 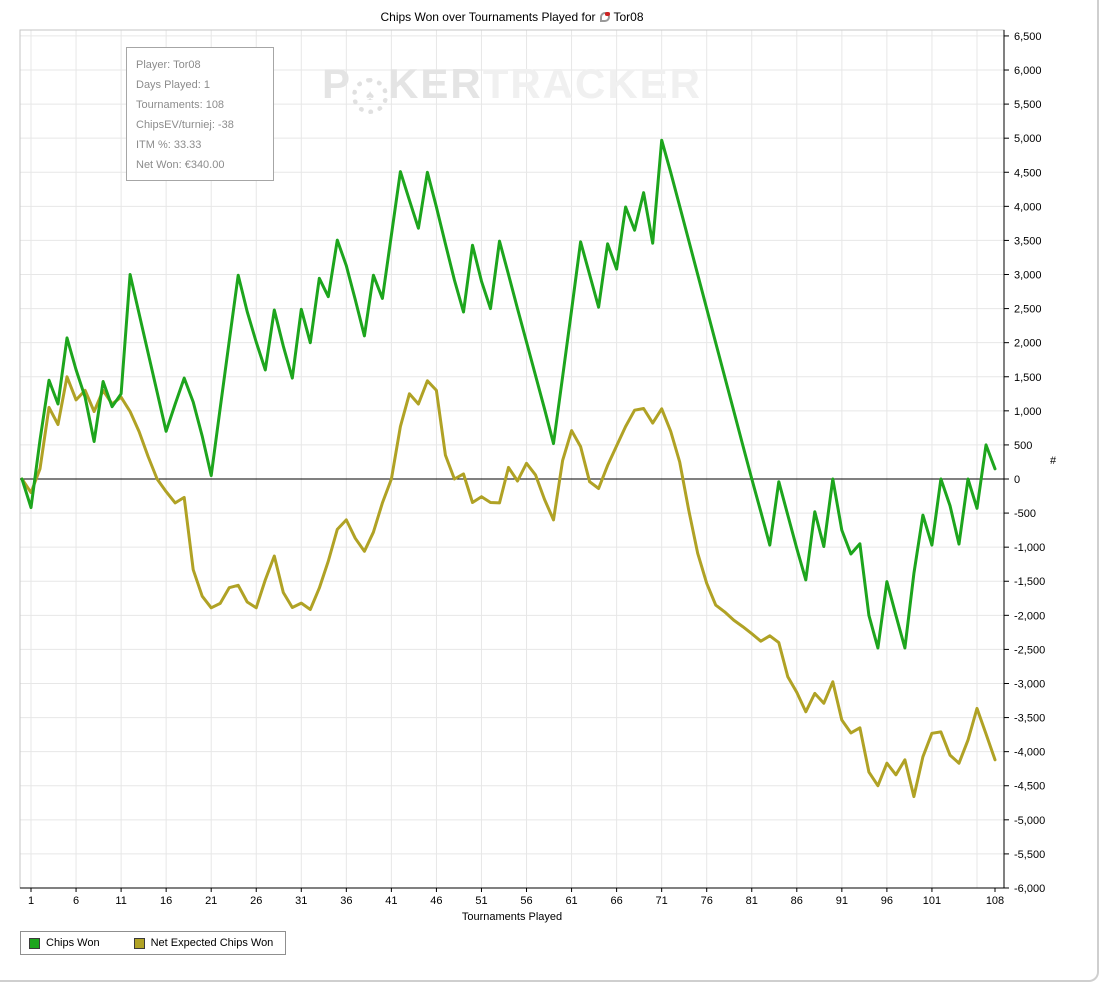 I want to click on x-tick-label: 46, so click(x=436, y=901).